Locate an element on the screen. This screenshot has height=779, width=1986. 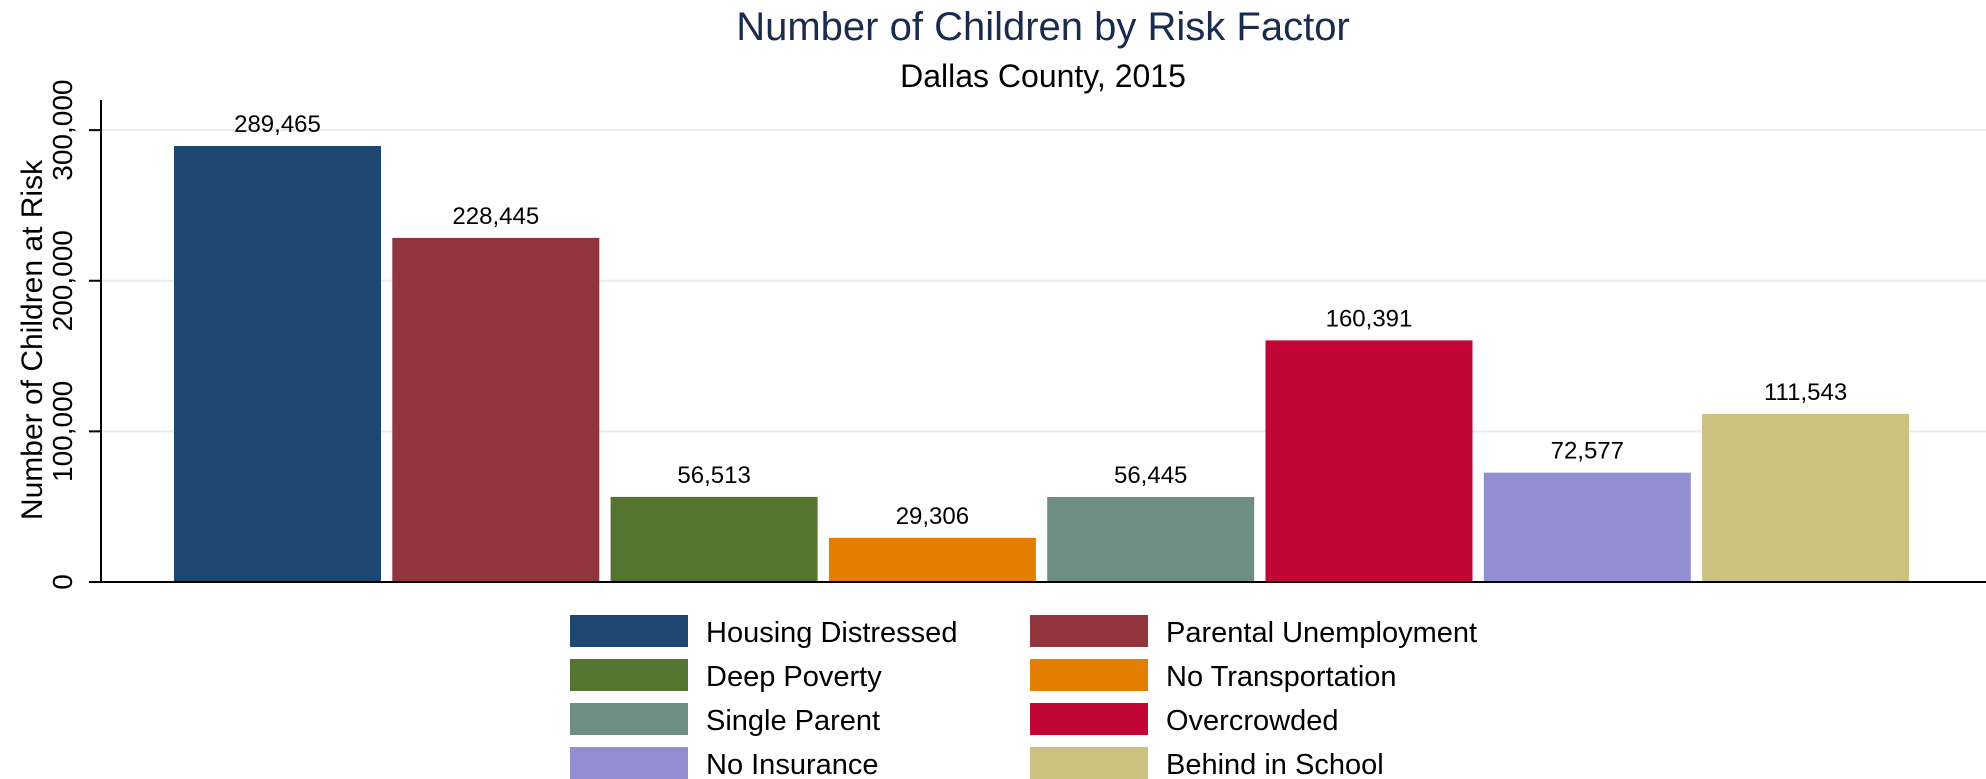
legend-label-housing-distressed: Housing Distressed is located at coordinates (831, 633).